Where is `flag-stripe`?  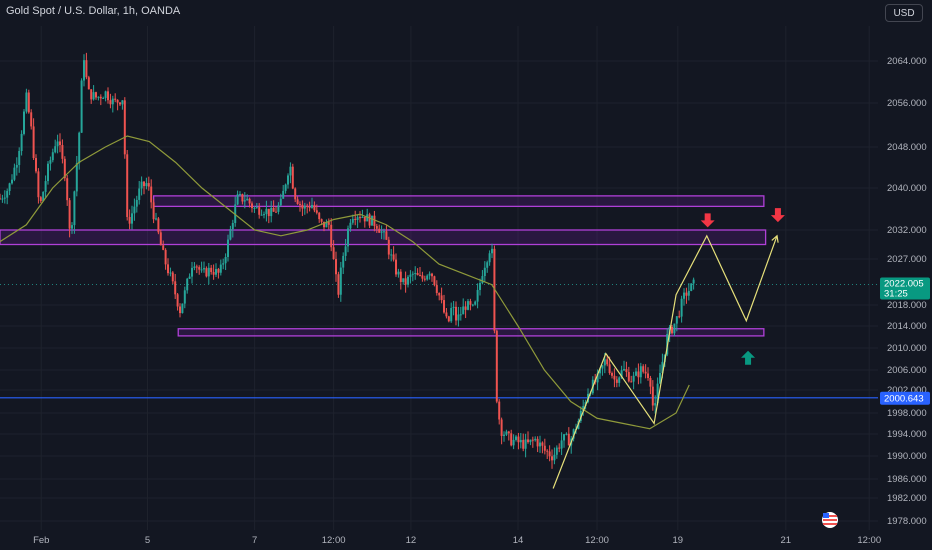
flag-stripe is located at coordinates (830, 516).